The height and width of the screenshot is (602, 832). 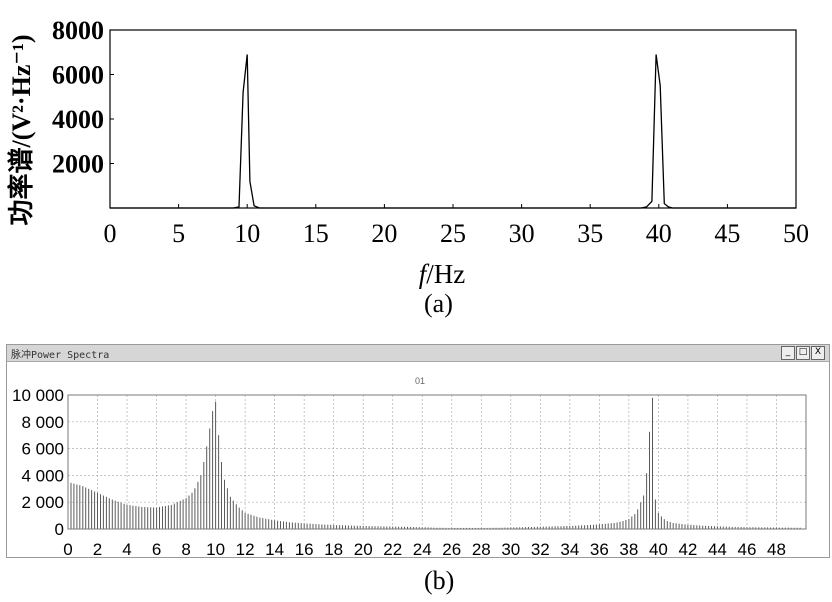 I want to click on window-buttons: _ □ X, so click(x=803, y=353).